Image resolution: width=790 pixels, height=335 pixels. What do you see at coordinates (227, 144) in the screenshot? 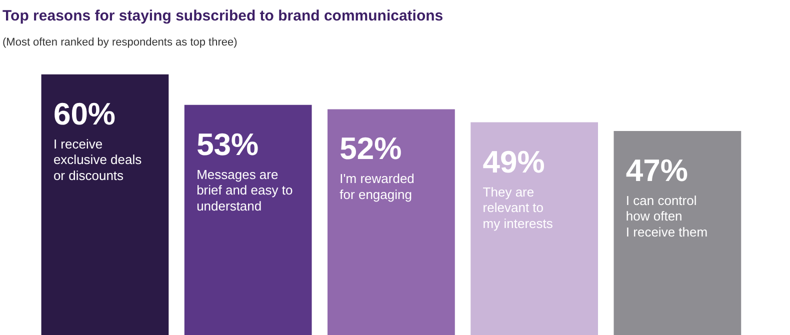
I see `data-label: 53%` at bounding box center [227, 144].